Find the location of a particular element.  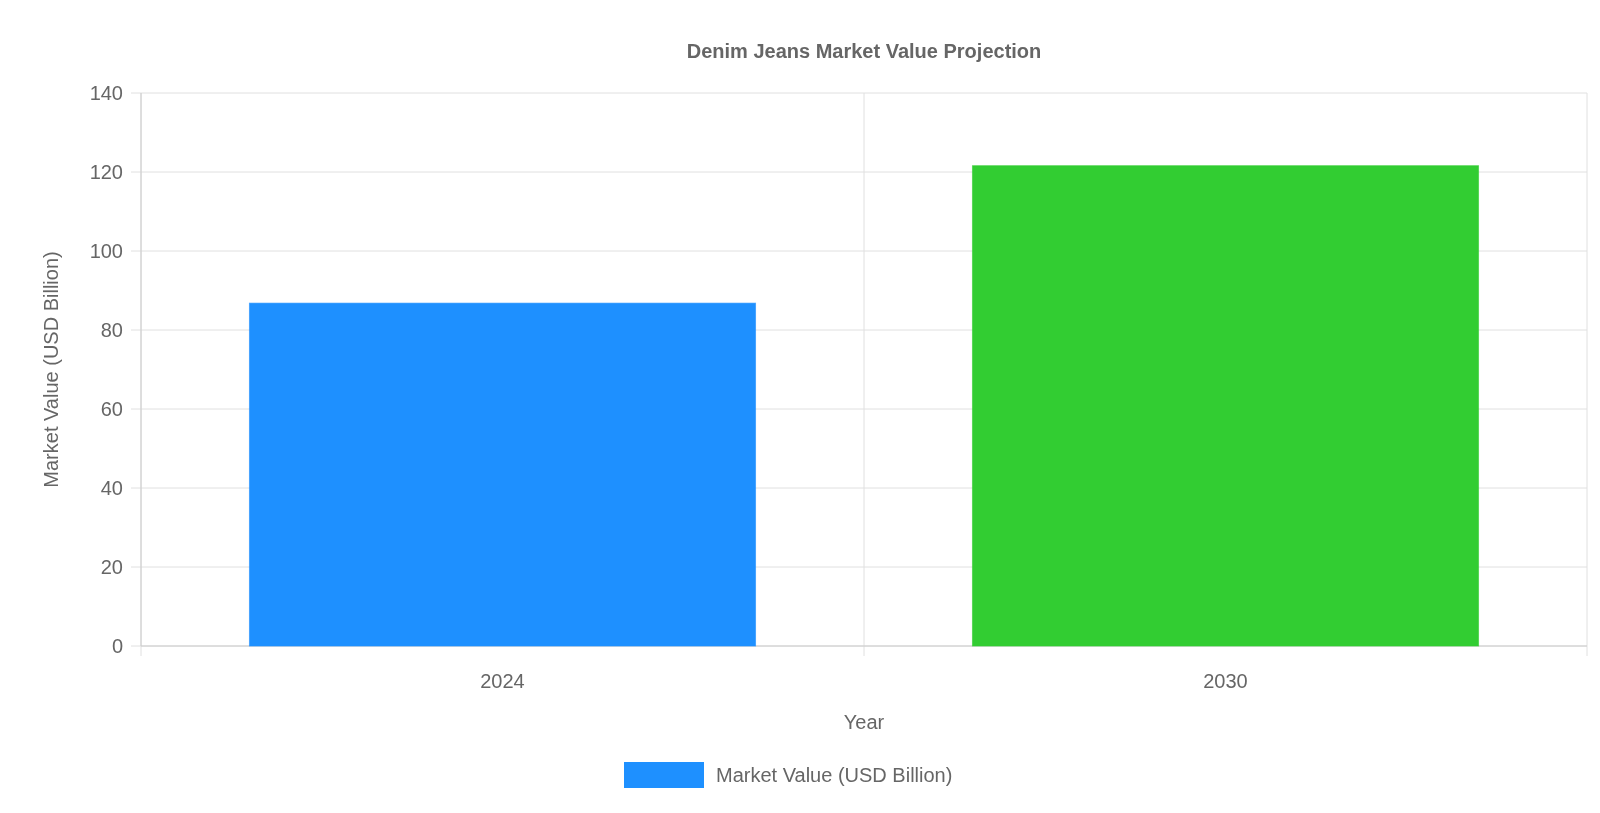

chart-title: Denim Jeans Market Value Projection is located at coordinates (864, 51).